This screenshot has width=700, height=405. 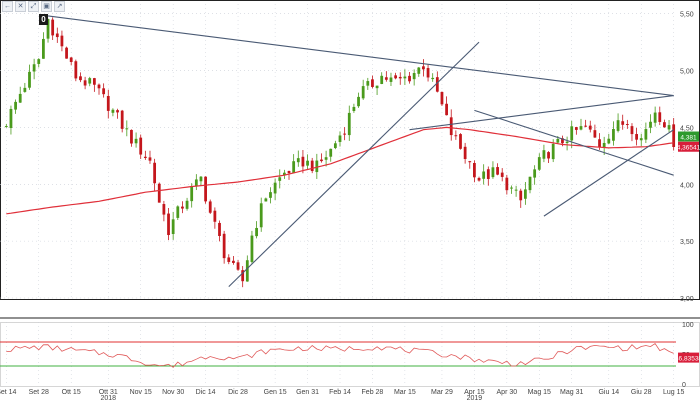 I want to click on year-label: 2019, so click(x=475, y=397).